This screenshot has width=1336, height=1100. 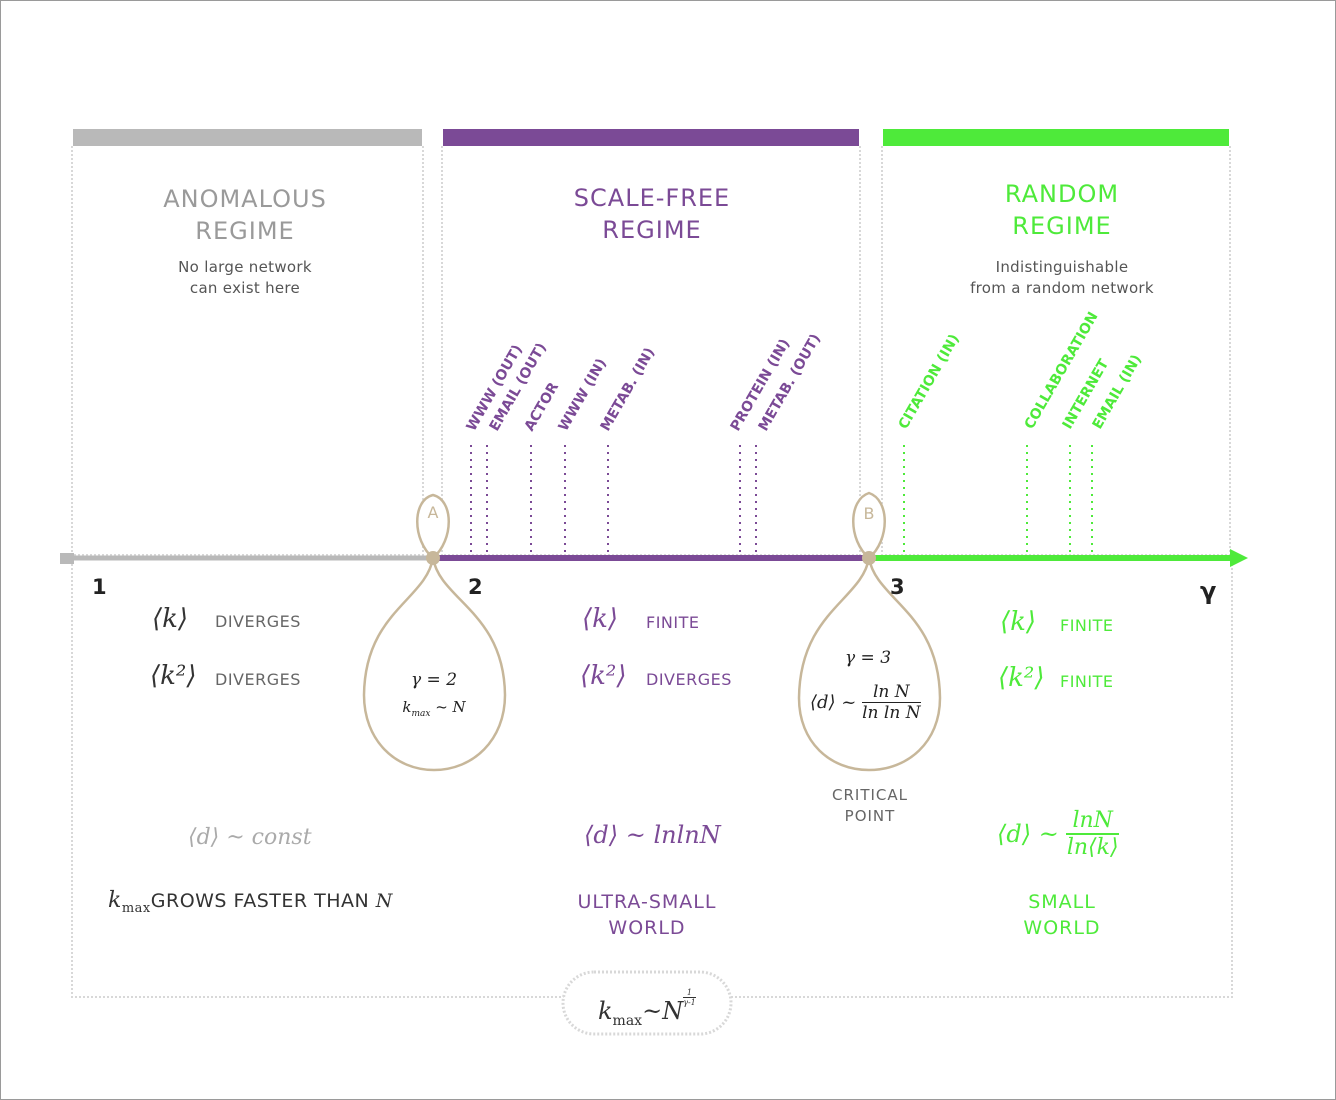 What do you see at coordinates (247, 137) in the screenshot?
I see `anomalous-regime-bar` at bounding box center [247, 137].